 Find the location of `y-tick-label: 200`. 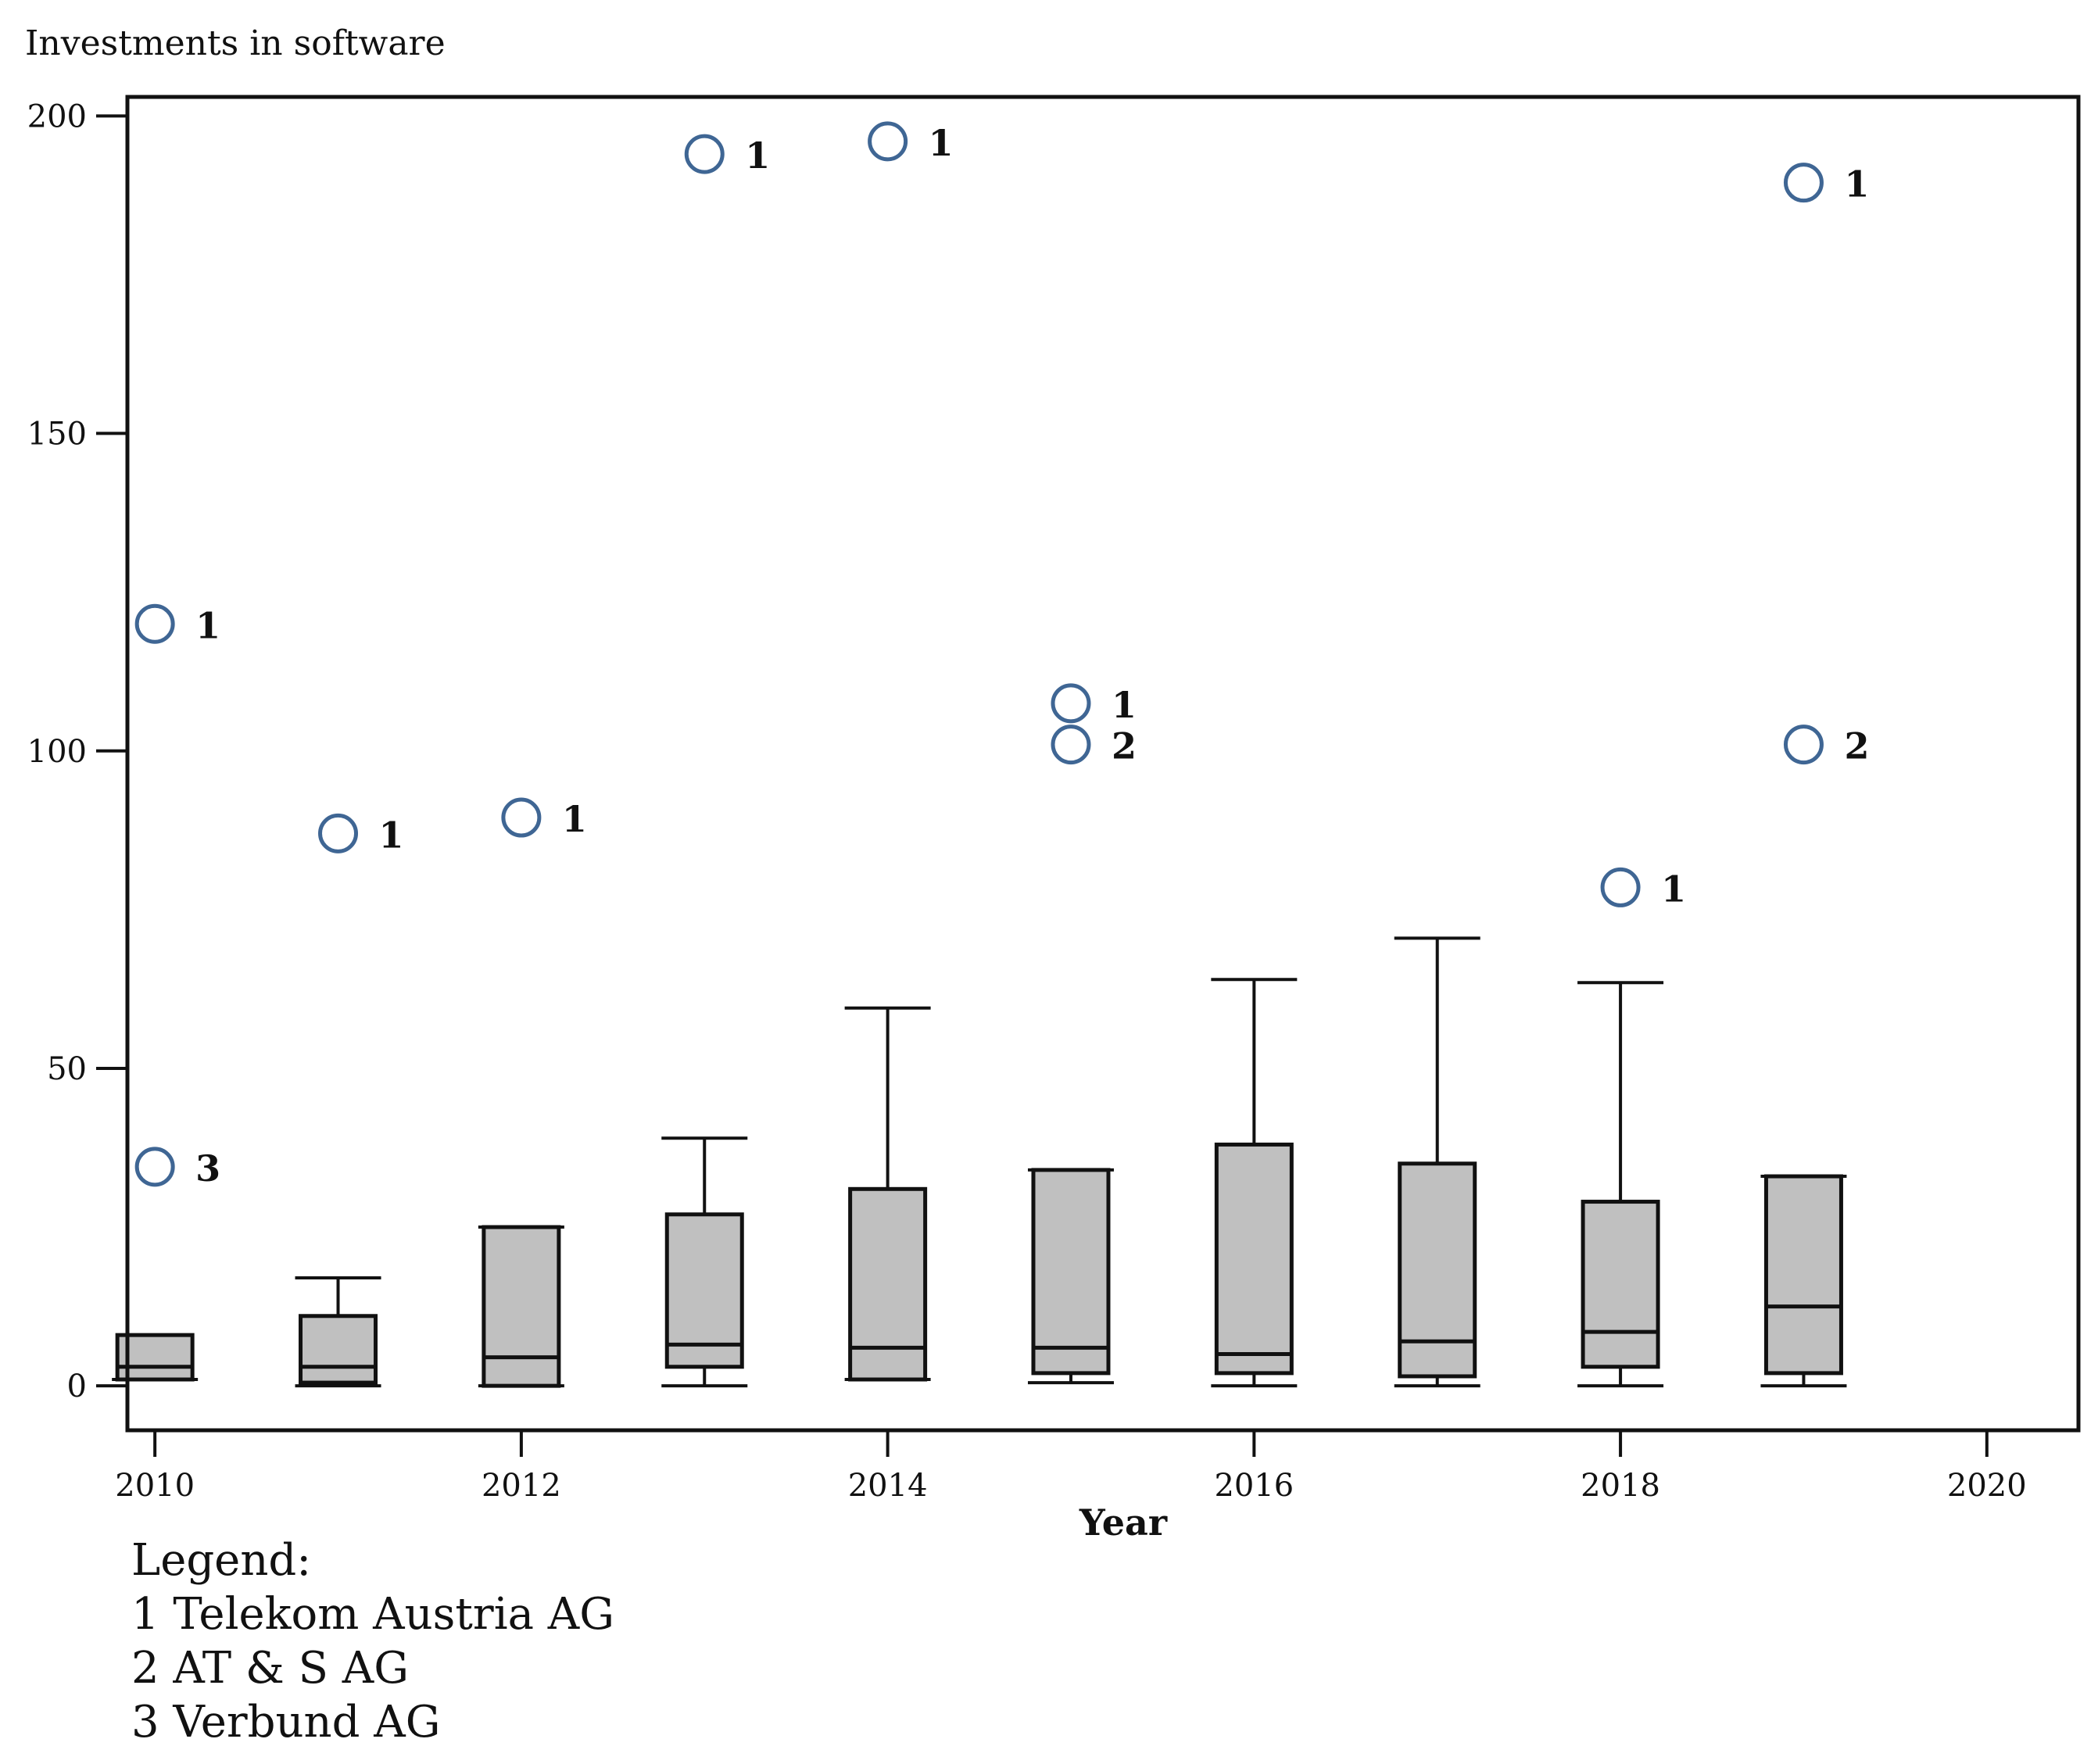

y-tick-label: 200 is located at coordinates (57, 116).